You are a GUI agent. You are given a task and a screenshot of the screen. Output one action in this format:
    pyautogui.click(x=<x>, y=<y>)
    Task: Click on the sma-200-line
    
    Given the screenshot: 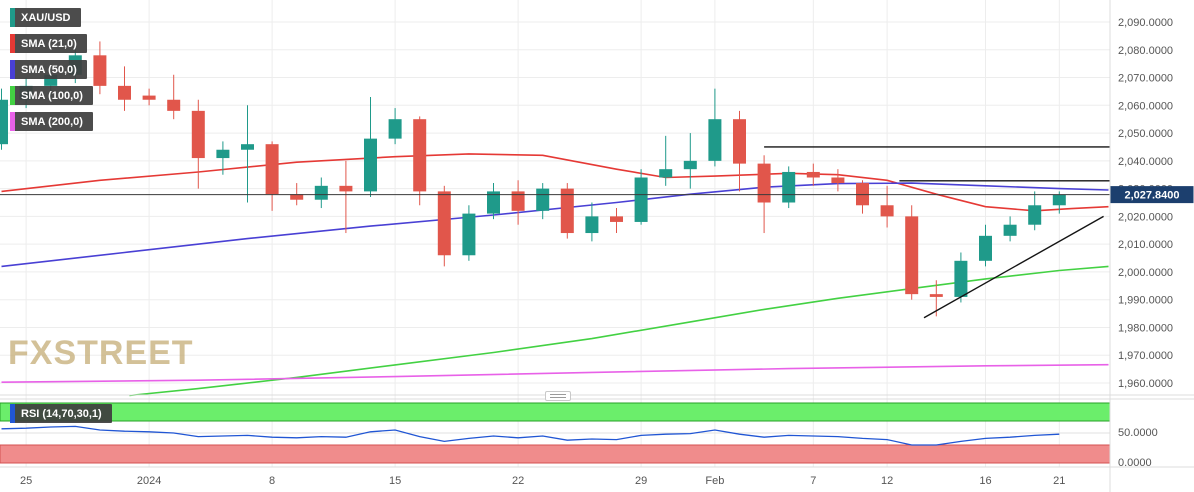 What is the action you would take?
    pyautogui.click(x=555, y=373)
    